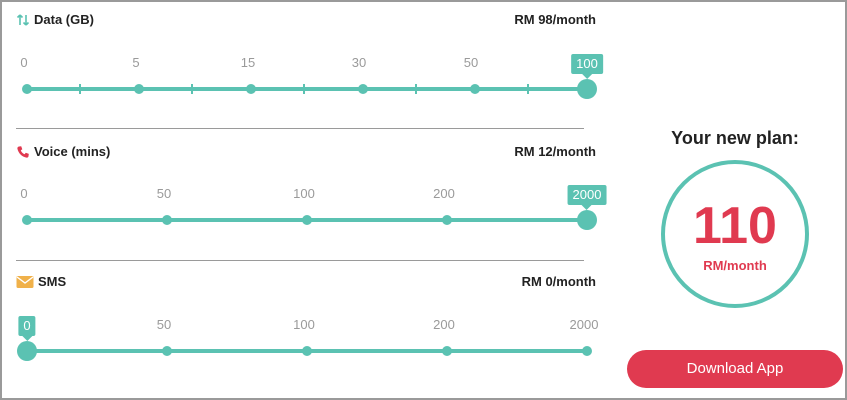  I want to click on data-slider-title-group: Data (GB), so click(55, 19).